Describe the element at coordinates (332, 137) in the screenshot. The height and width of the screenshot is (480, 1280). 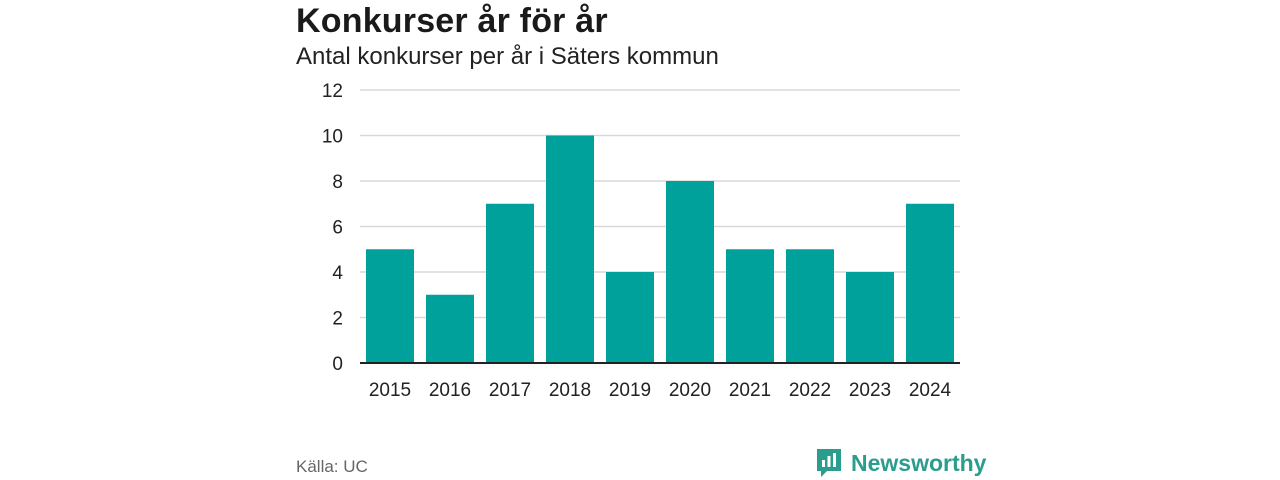
I see `y-tick-label: 10` at that location.